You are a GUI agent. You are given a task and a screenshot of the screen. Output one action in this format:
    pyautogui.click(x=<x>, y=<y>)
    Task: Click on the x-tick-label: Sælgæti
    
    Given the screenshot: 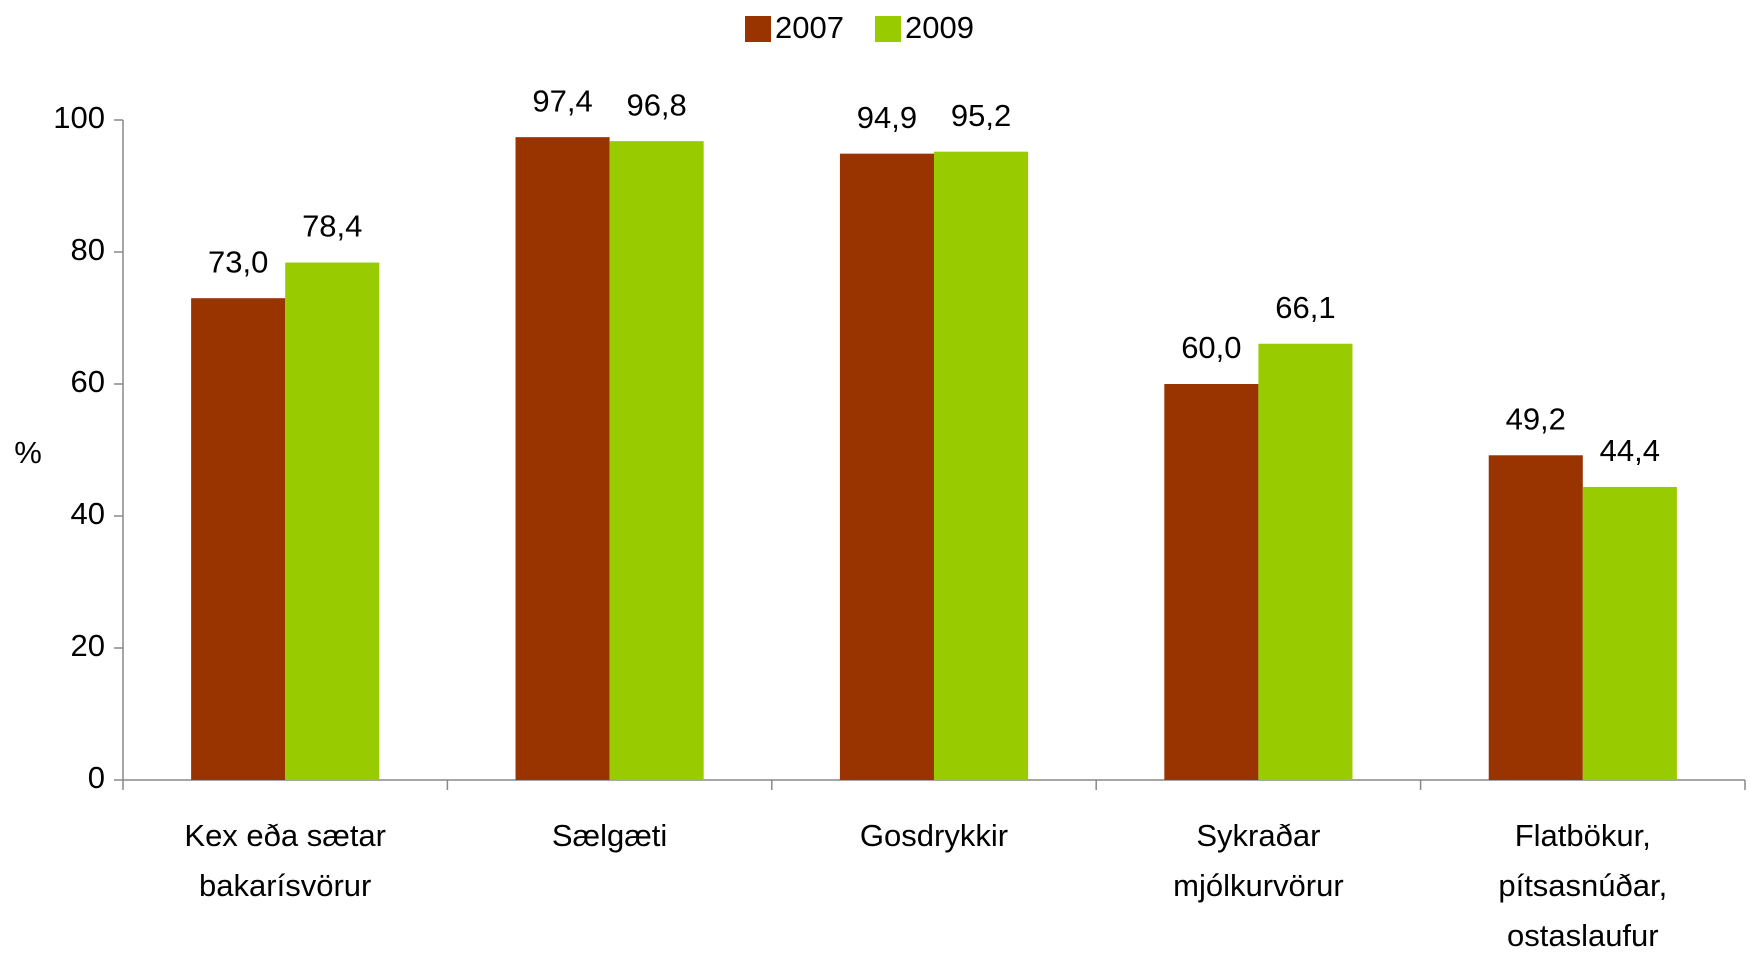 What is the action you would take?
    pyautogui.click(x=609, y=835)
    